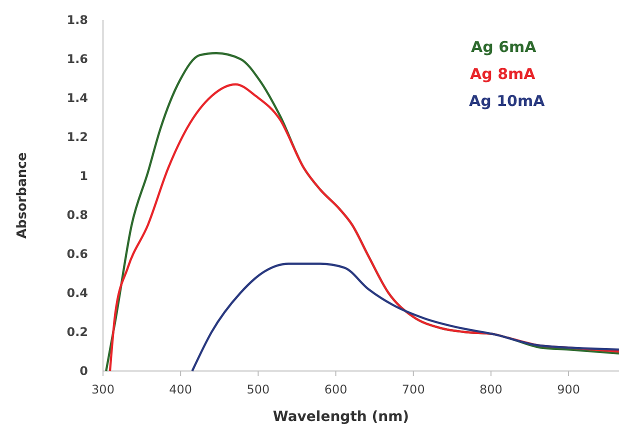 This screenshot has width=619, height=427. What do you see at coordinates (258, 389) in the screenshot?
I see `x-tick-label: 500` at bounding box center [258, 389].